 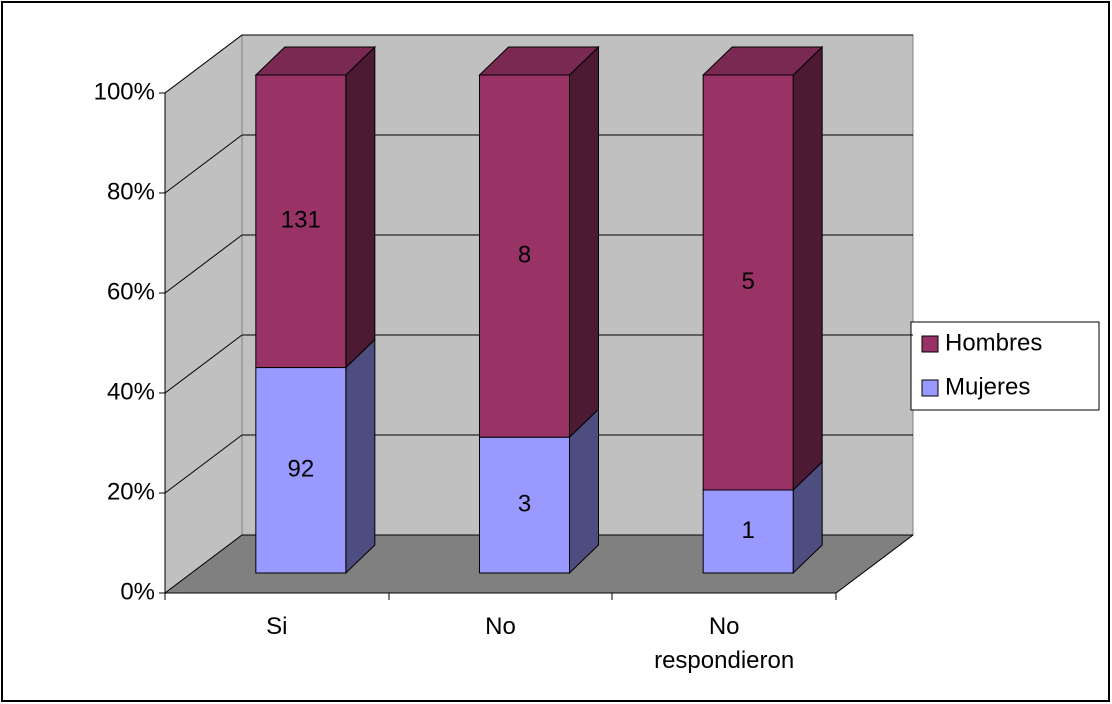 I want to click on y-tick-label: 0%, so click(x=137, y=591).